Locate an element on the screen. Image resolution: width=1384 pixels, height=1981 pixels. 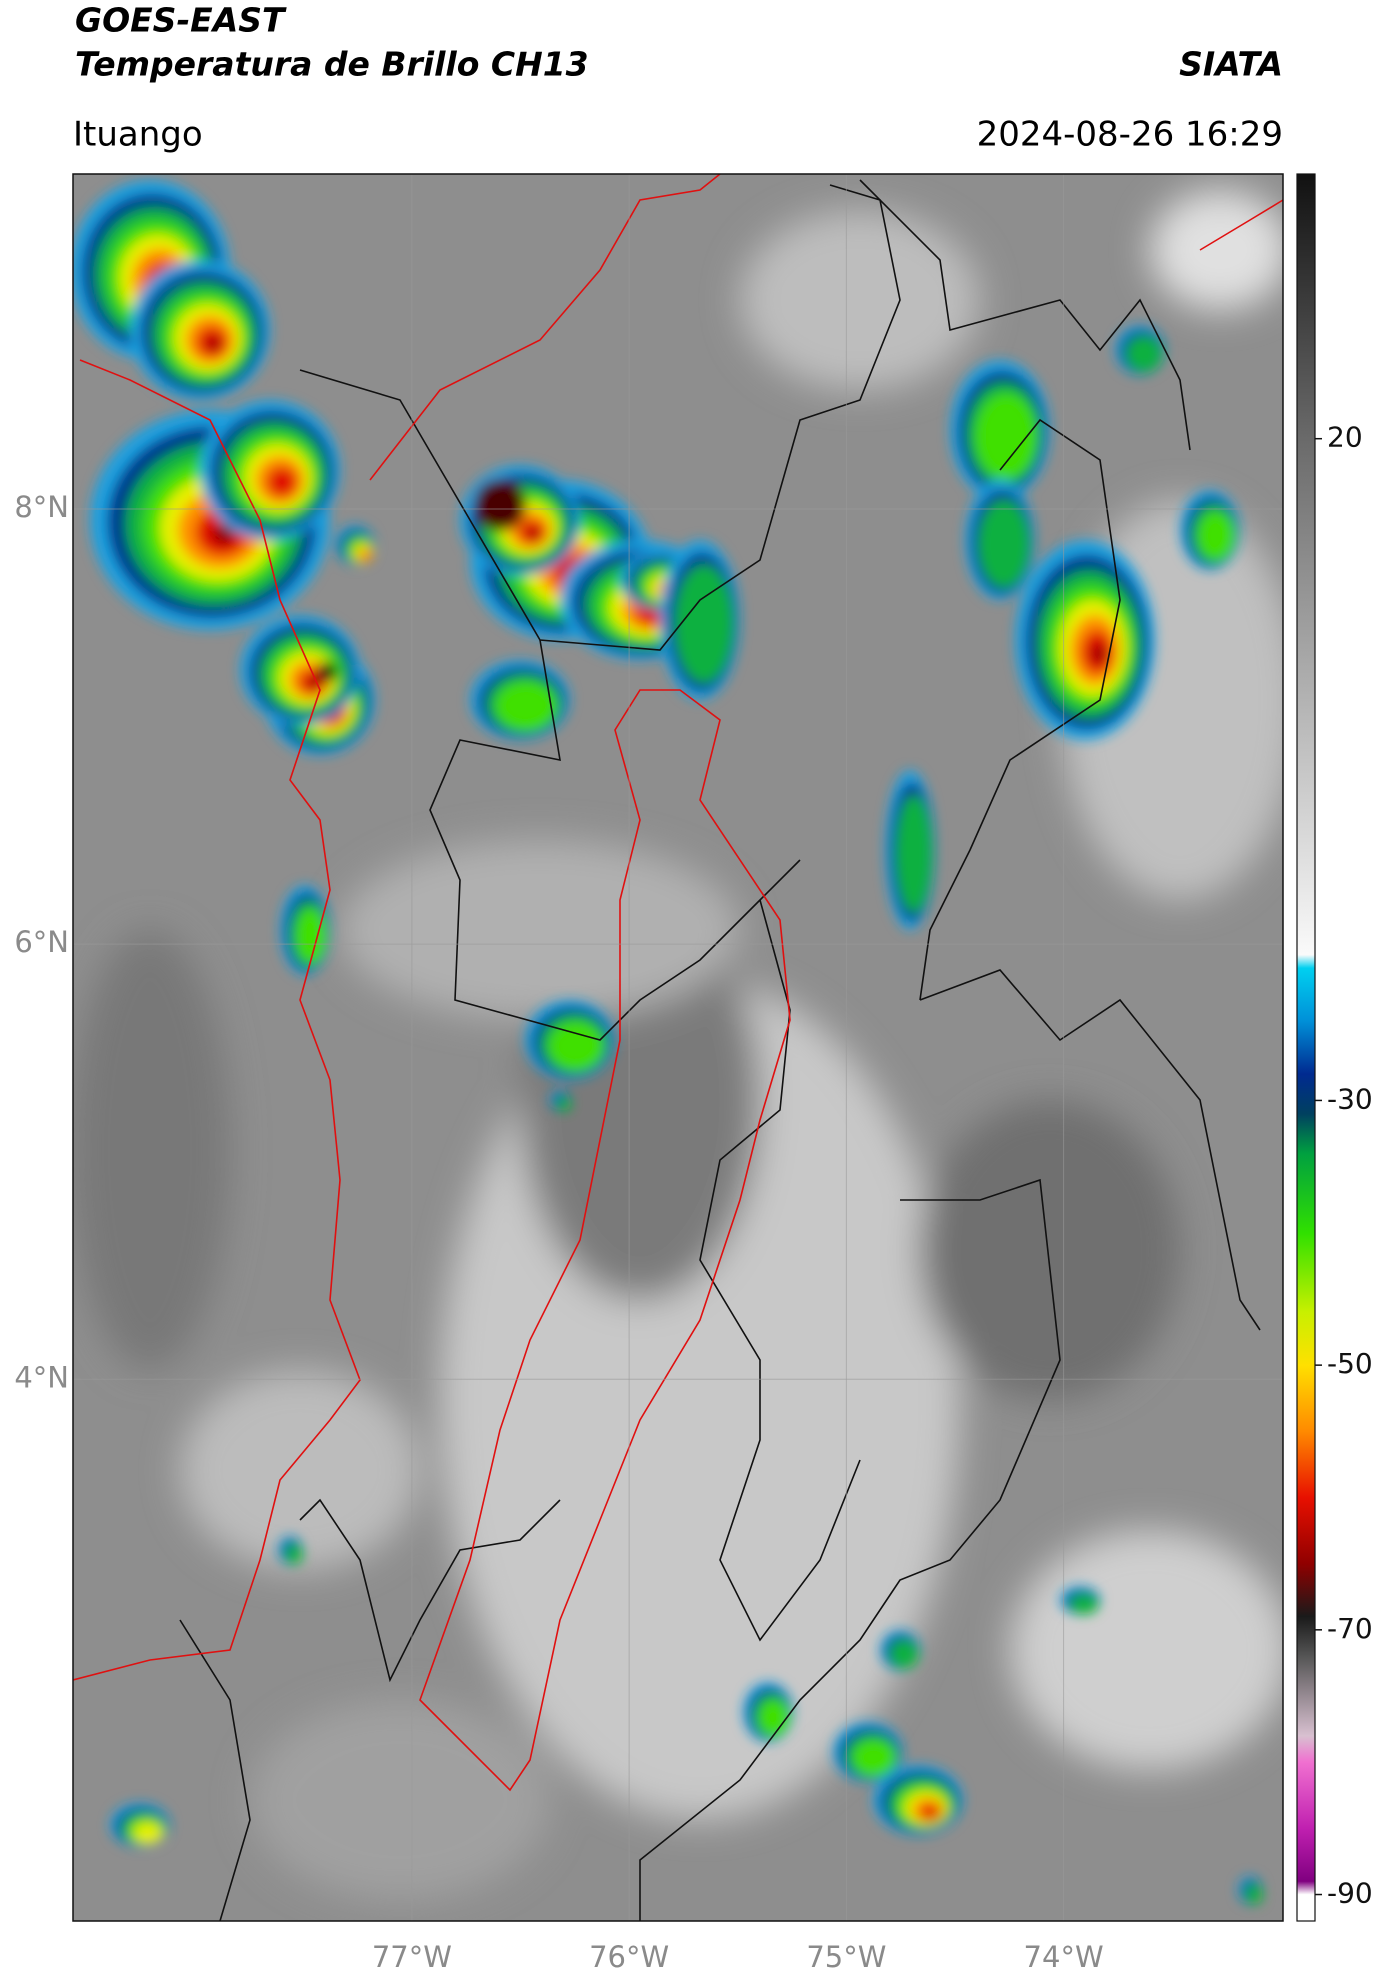
lon-label: 76°W is located at coordinates (629, 1957).